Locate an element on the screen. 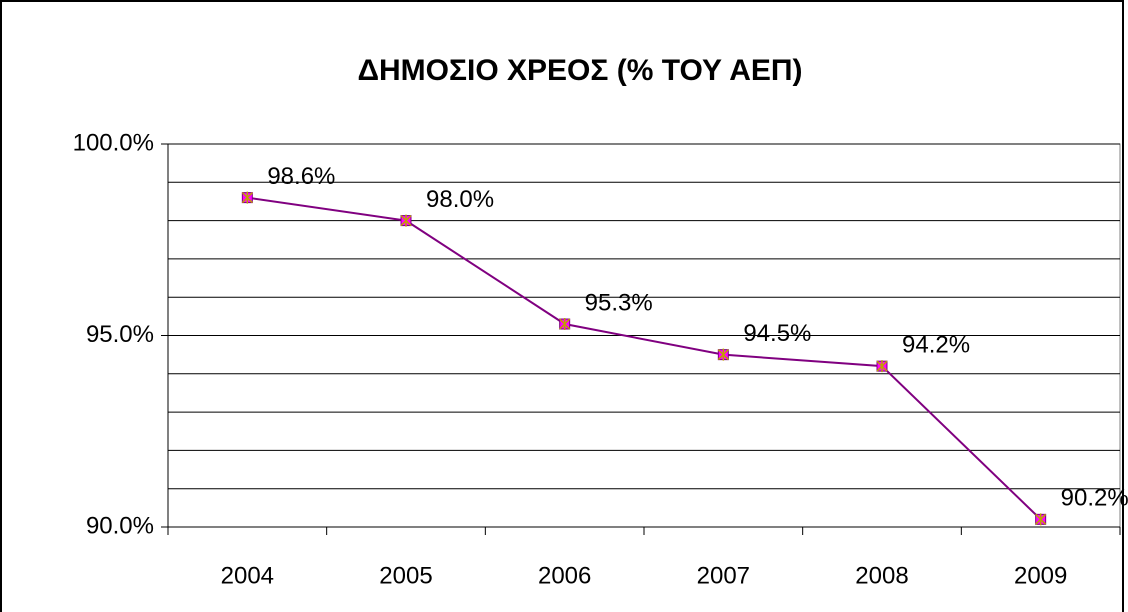 The image size is (1128, 612). y-tick-label: 90.0% is located at coordinates (120, 525).